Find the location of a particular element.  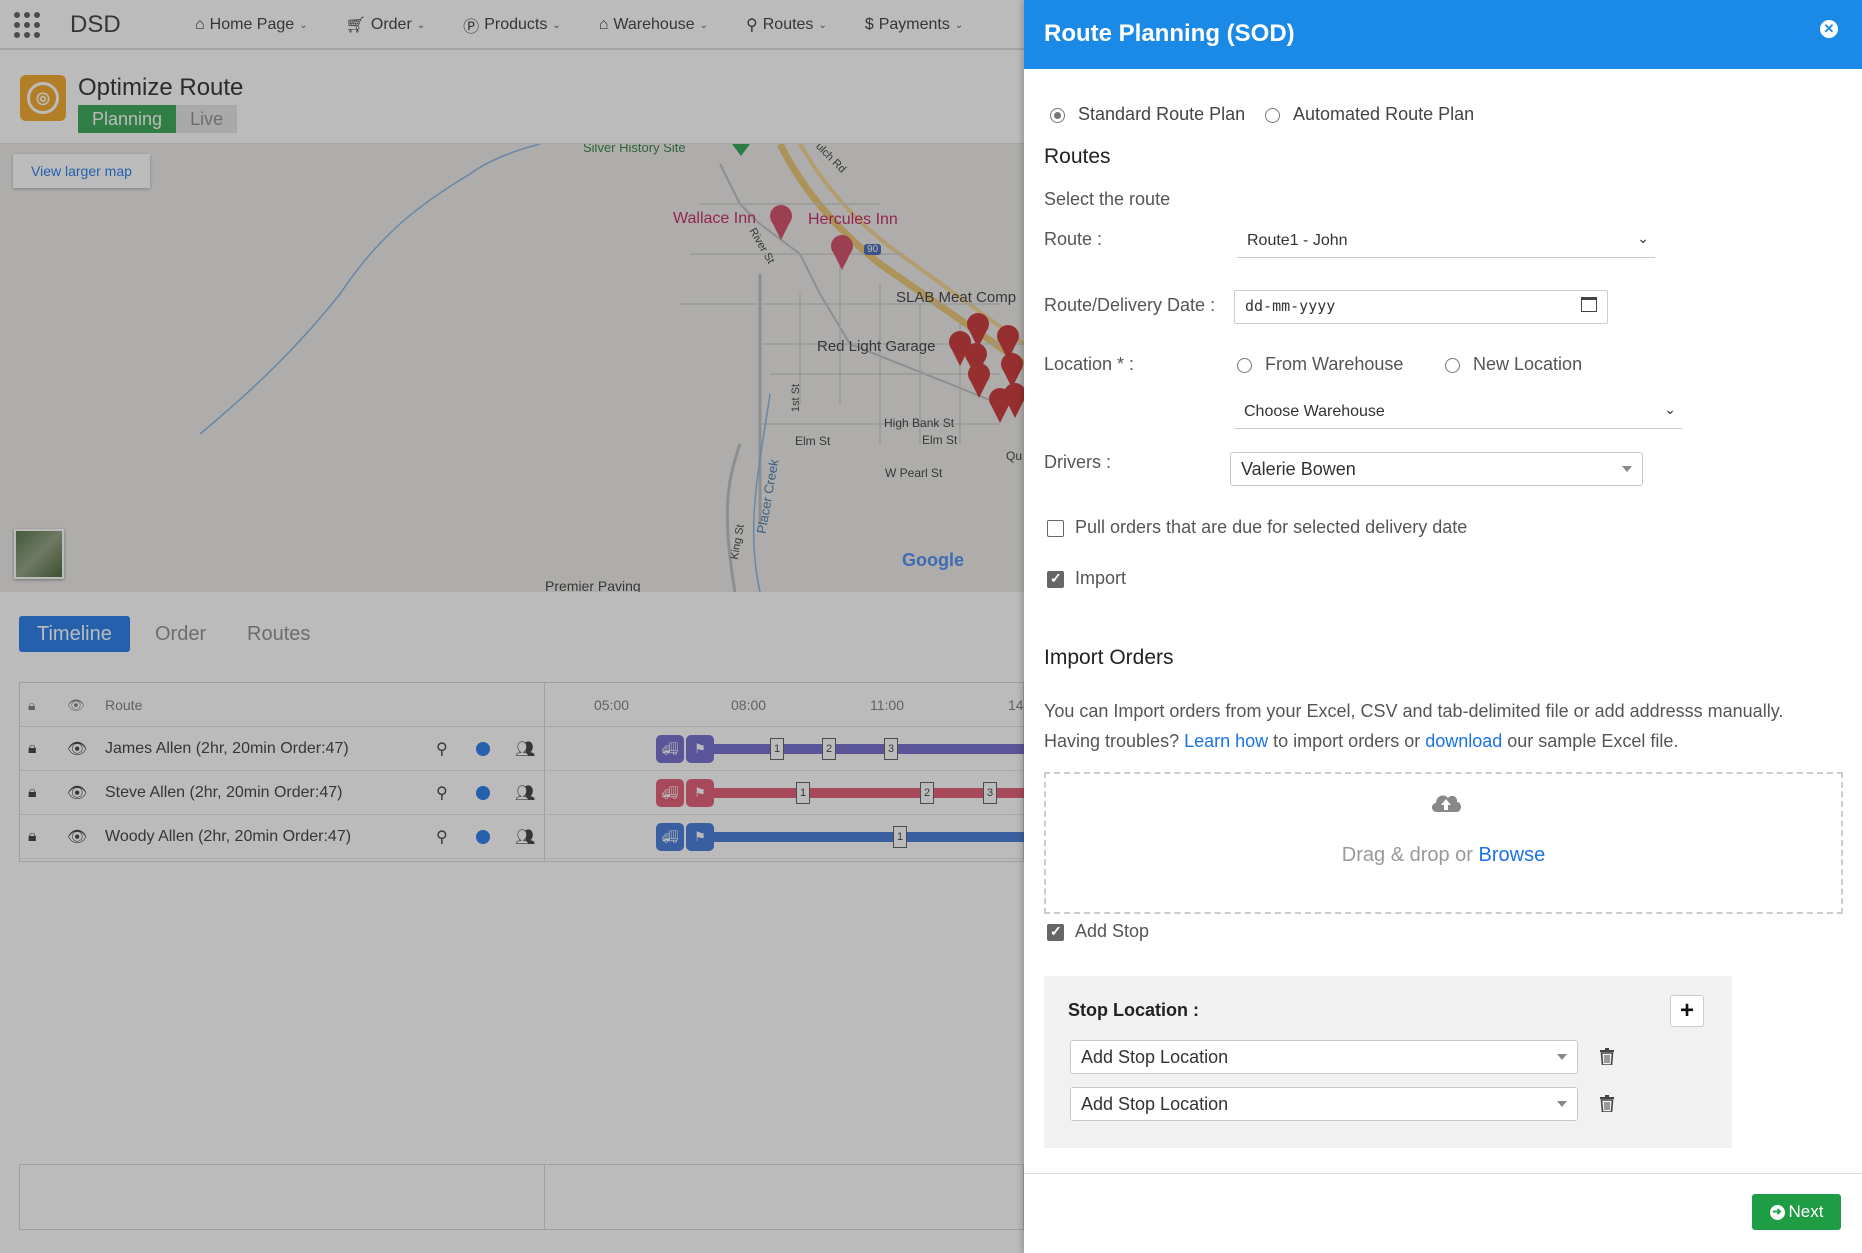

time-label: 08:00 is located at coordinates (749, 705).